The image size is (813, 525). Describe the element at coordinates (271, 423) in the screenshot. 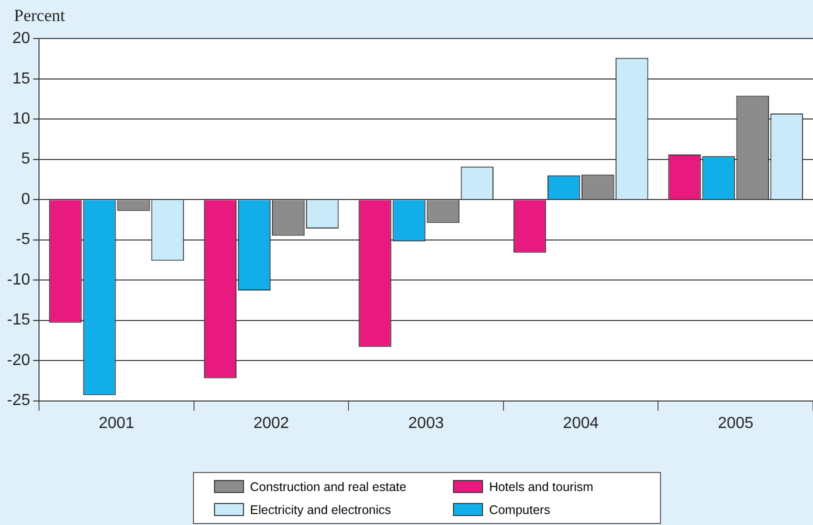

I see `x-tick-label: 2002` at that location.